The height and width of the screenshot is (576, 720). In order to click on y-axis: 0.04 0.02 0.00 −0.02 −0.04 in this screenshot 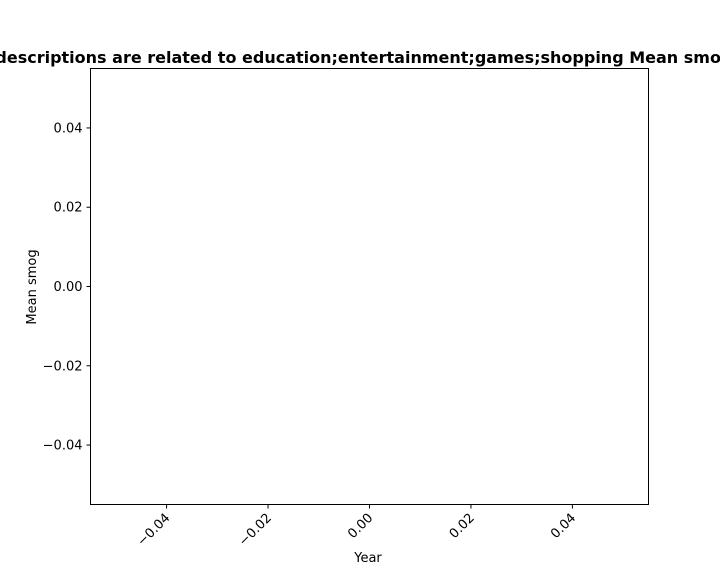, I will do `click(67, 287)`.